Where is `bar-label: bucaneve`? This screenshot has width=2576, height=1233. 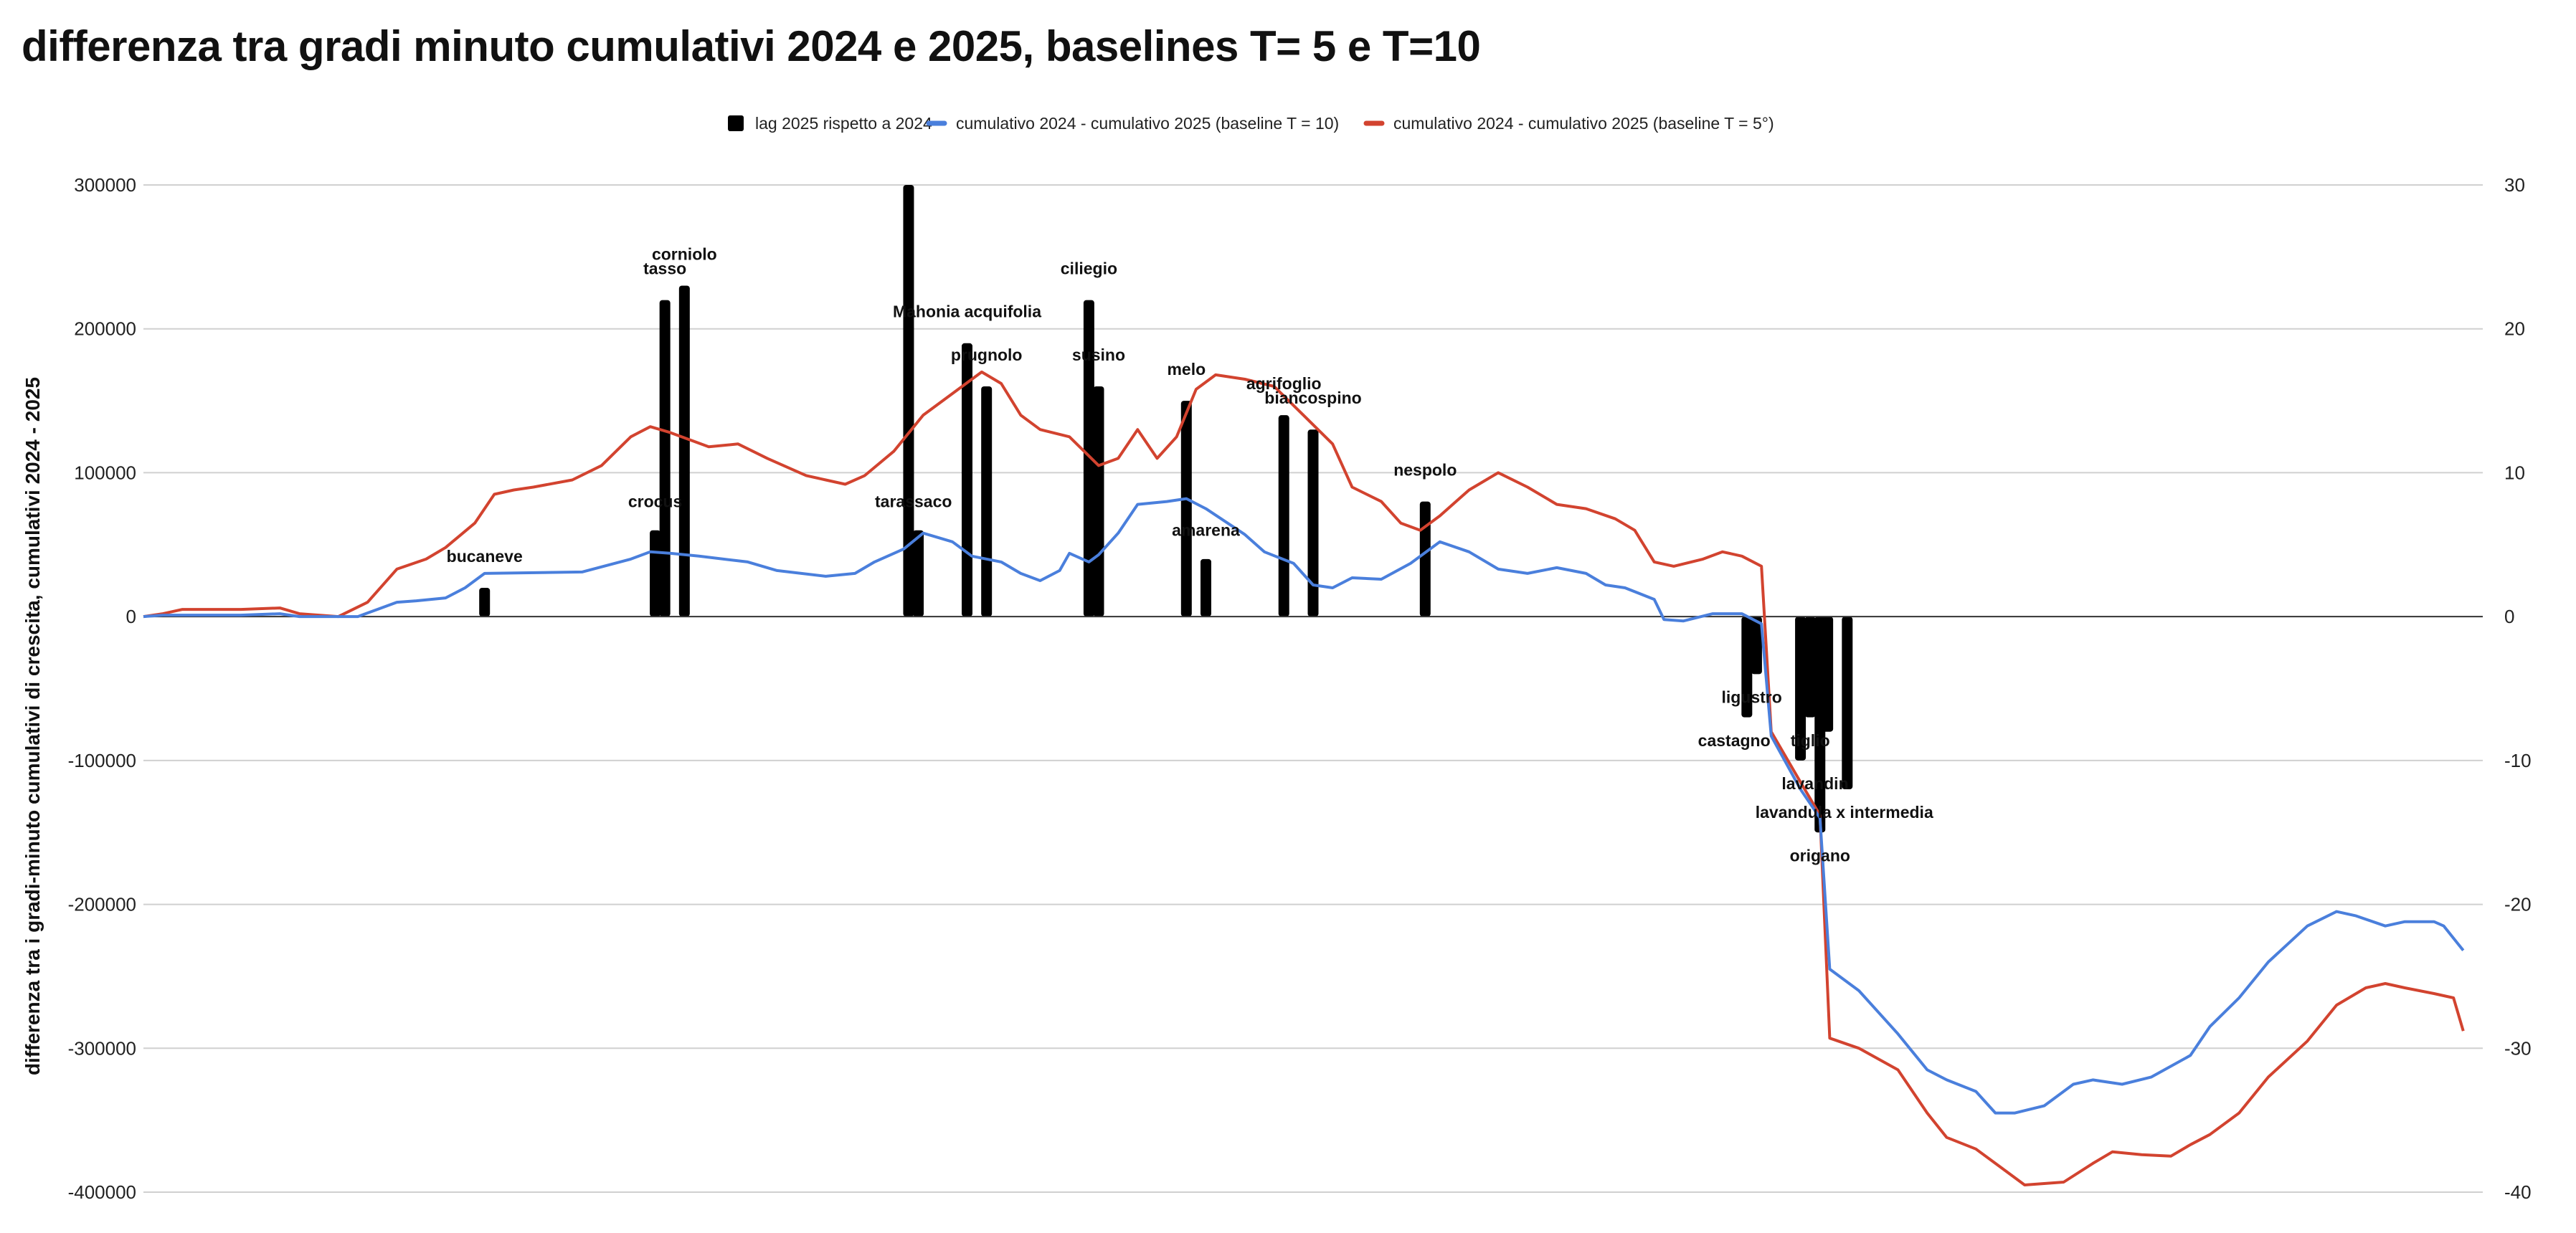 bar-label: bucaneve is located at coordinates (485, 556).